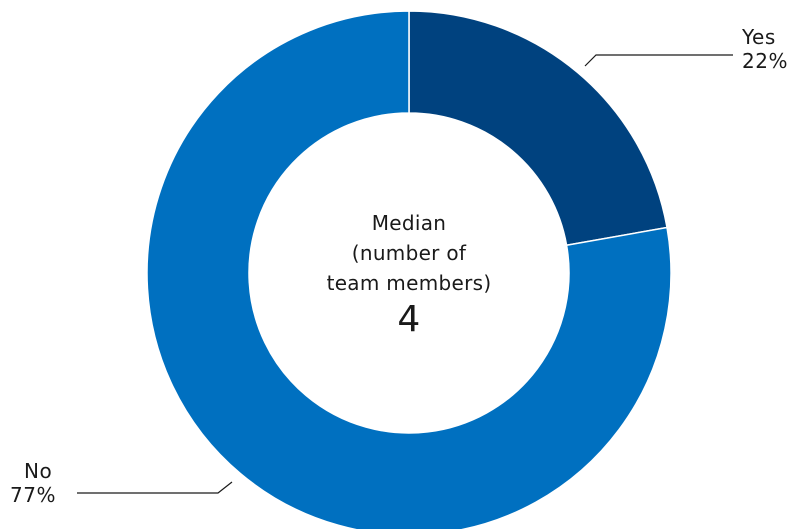  Describe the element at coordinates (759, 37) in the screenshot. I see `slice-label-yes-name: Yes` at that location.